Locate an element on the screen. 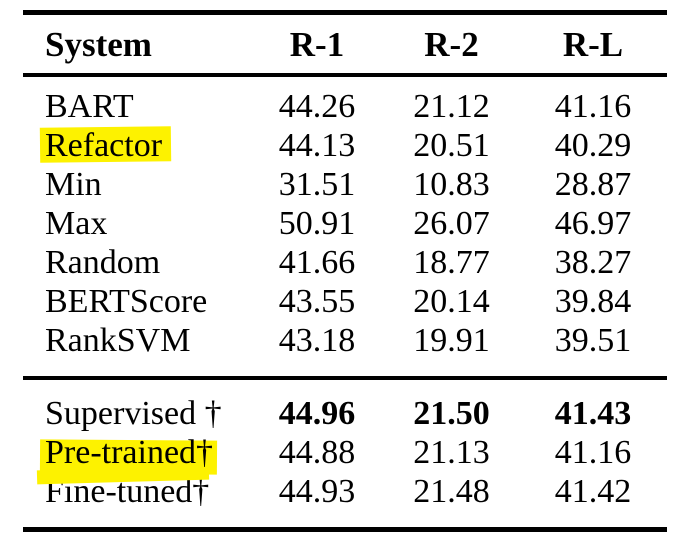 The height and width of the screenshot is (559, 694). r2-cell: 20.14 is located at coordinates (451, 301).